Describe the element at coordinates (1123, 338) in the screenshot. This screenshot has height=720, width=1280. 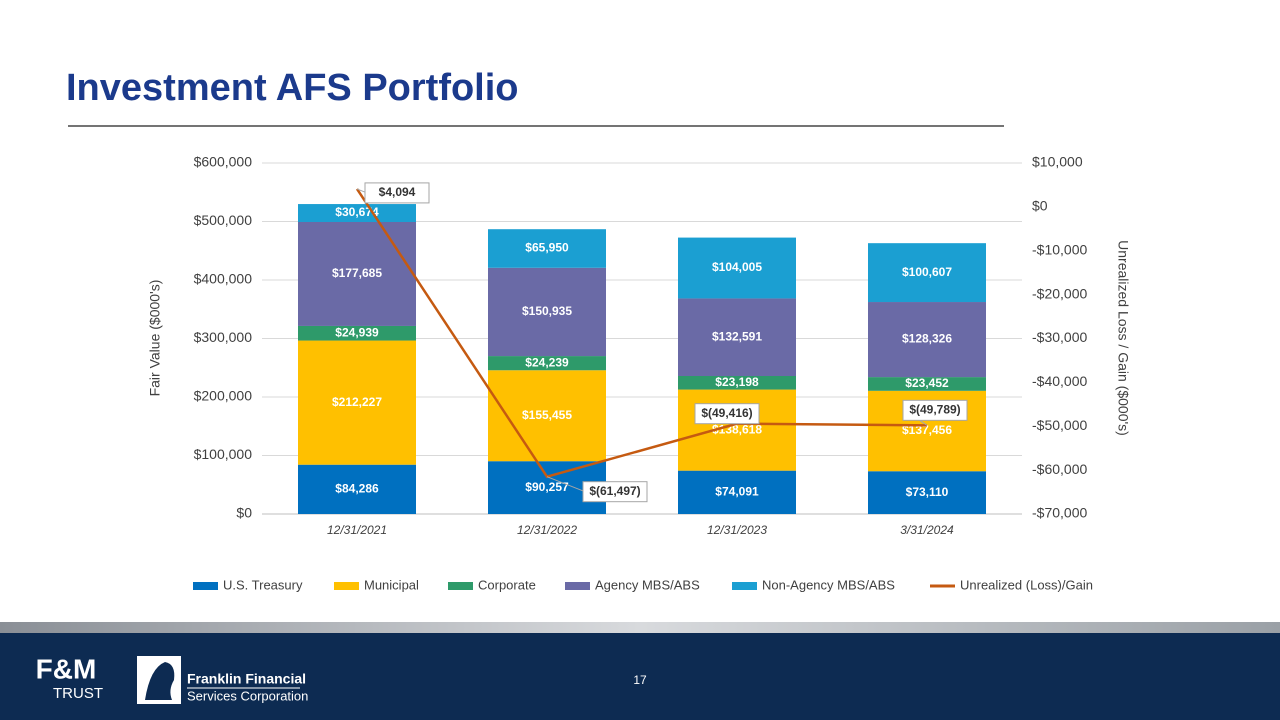
I see `y2-axis-title: Unrealized Loss / Gain ($000's)` at that location.